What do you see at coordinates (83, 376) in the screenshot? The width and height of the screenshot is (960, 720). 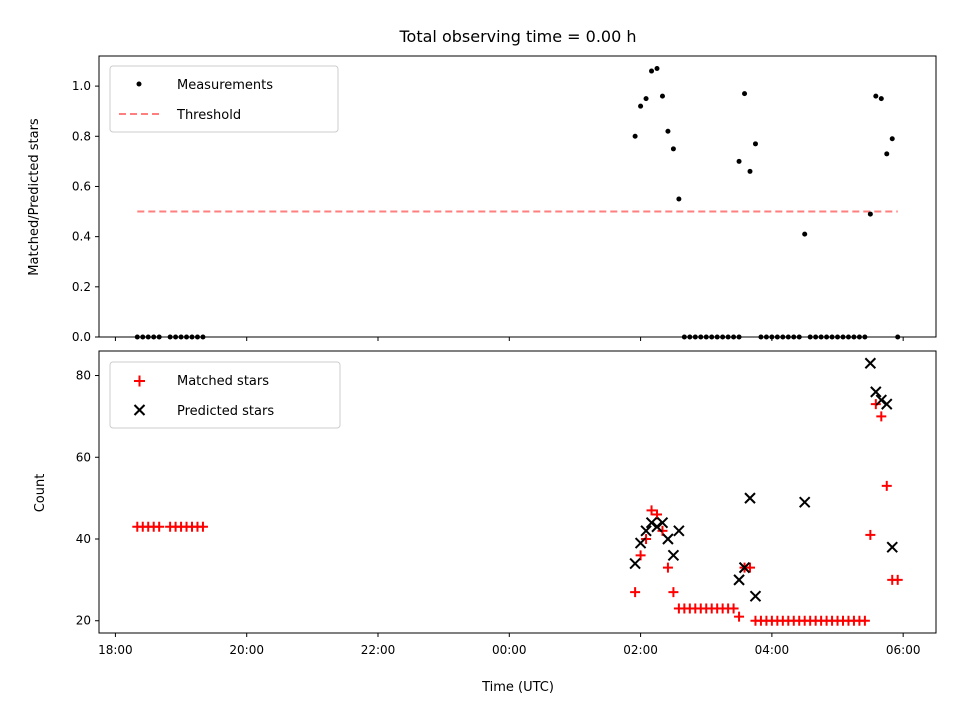 I see `bottom-y-tick-label: 80` at bounding box center [83, 376].